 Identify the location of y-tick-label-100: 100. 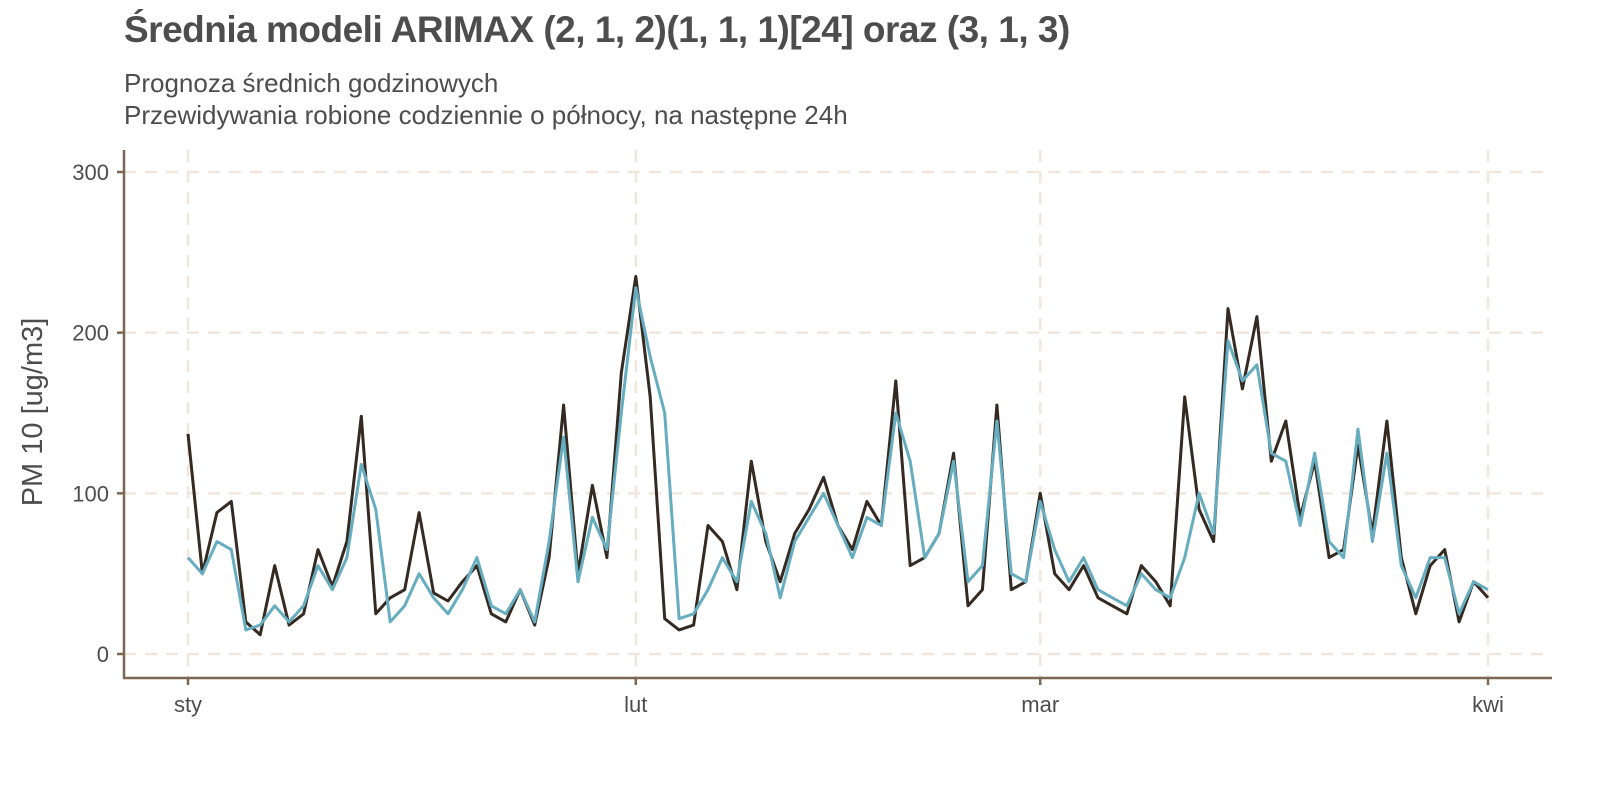
(90, 493).